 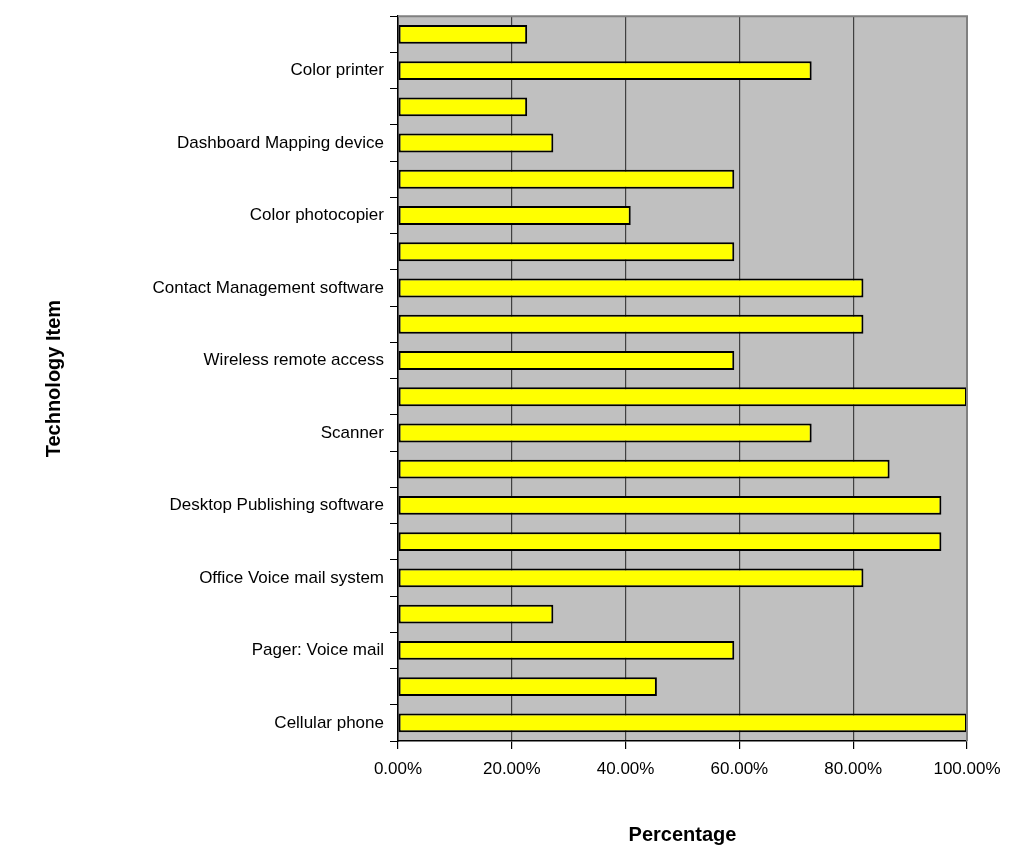 What do you see at coordinates (853, 768) in the screenshot?
I see `x-tick-label: 80.00%` at bounding box center [853, 768].